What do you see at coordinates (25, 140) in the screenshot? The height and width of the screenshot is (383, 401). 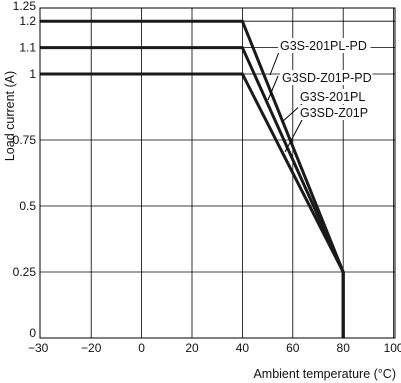 I see `y-tick-label: 0.75` at bounding box center [25, 140].